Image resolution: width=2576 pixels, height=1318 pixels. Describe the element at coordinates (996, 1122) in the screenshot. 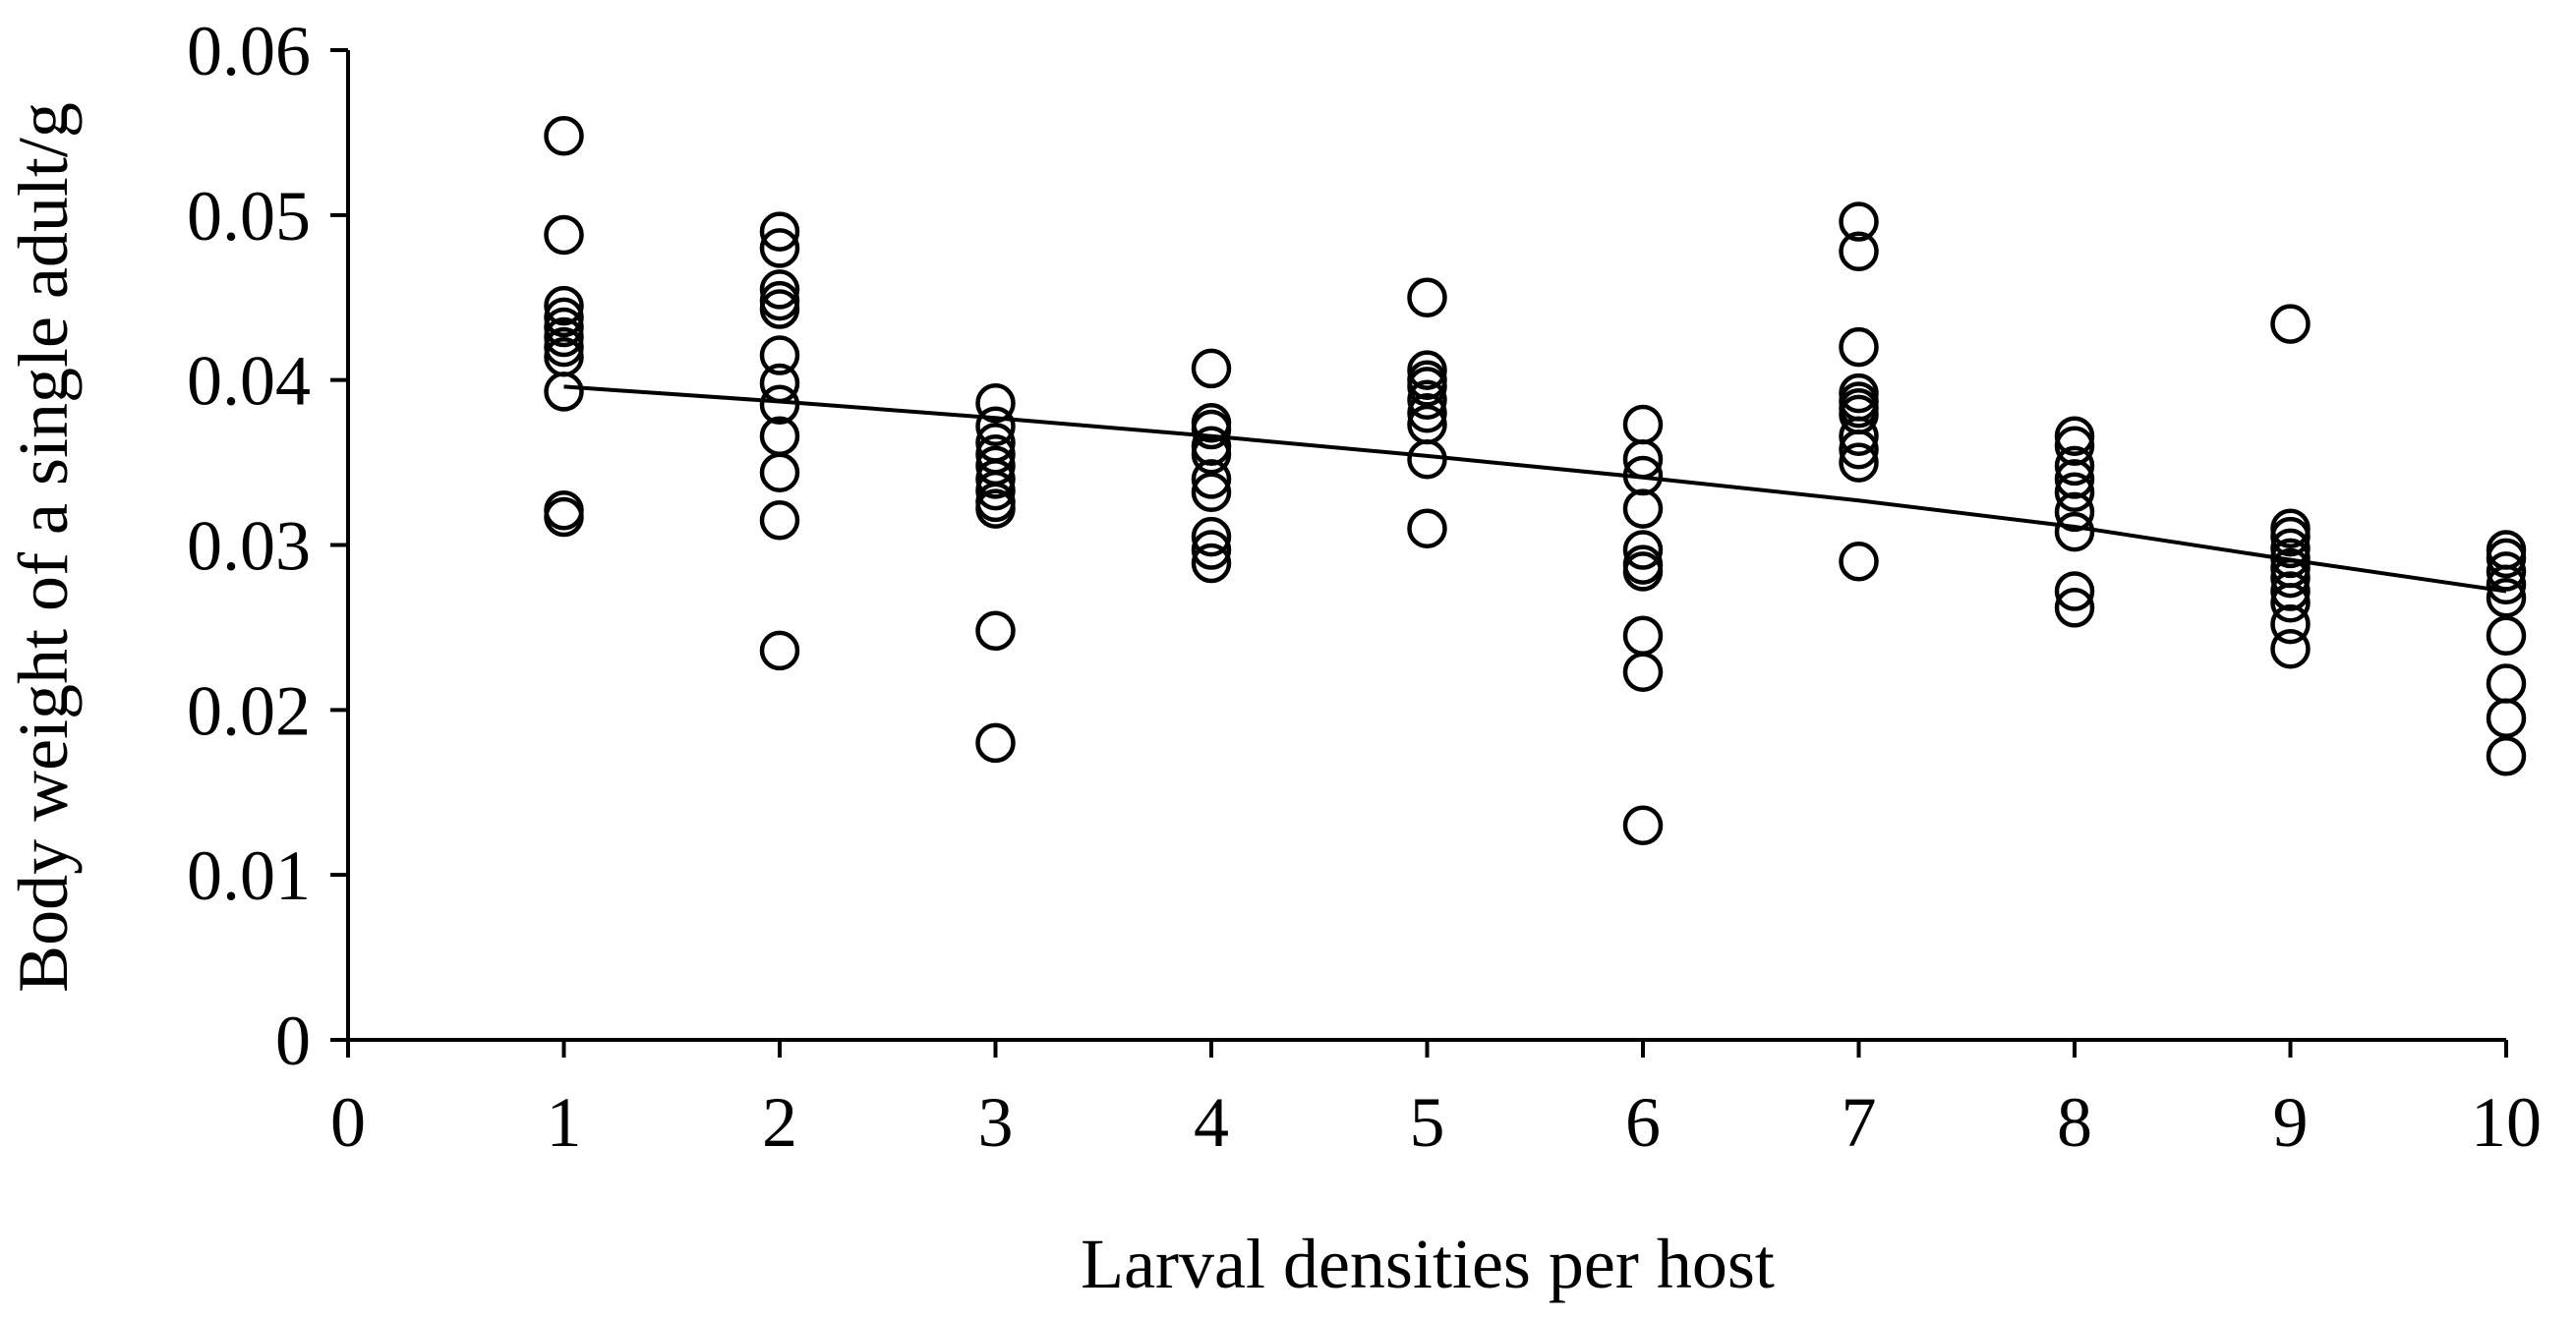

I see `x-tick-label: 3` at that location.